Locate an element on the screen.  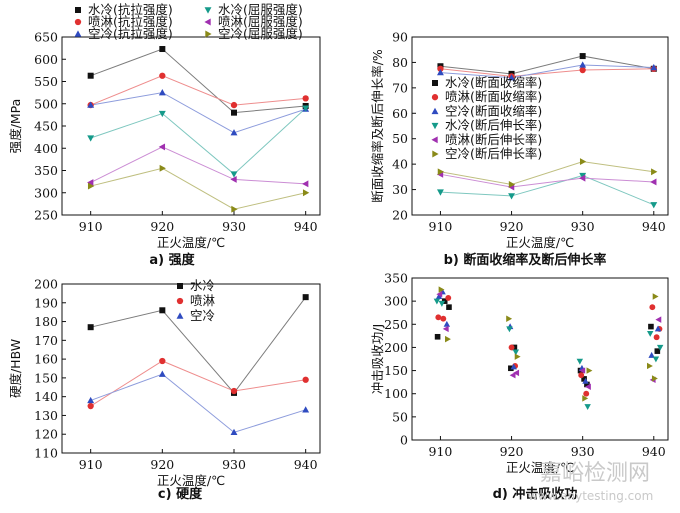
chart-b-xlabel: 正火温度/℃ is located at coordinates (540, 242).